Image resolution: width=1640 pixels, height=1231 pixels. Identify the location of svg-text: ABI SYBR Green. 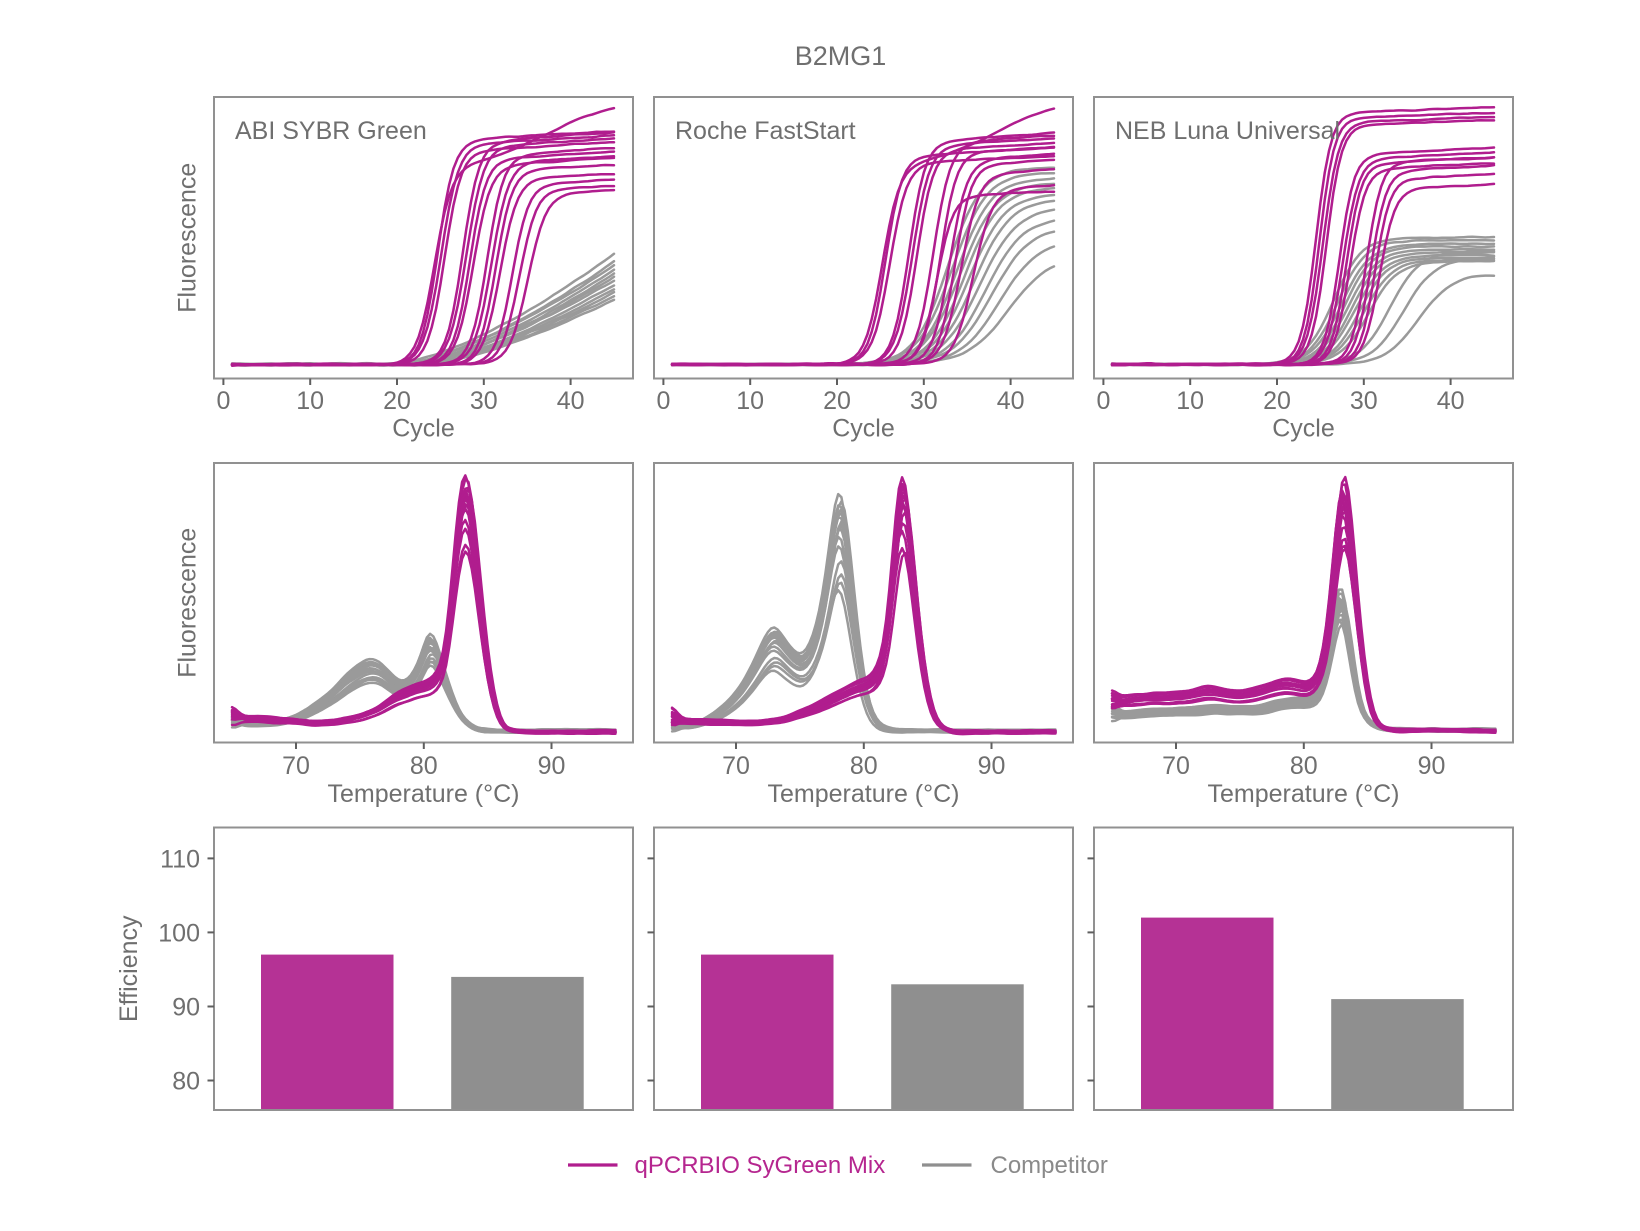
(331, 131).